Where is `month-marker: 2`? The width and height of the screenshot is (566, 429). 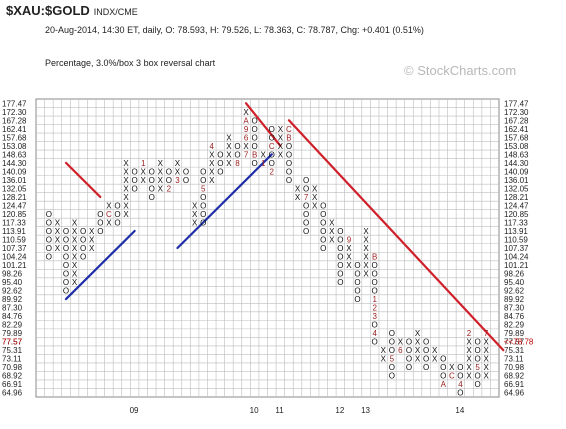 month-marker: 2 is located at coordinates (272, 171).